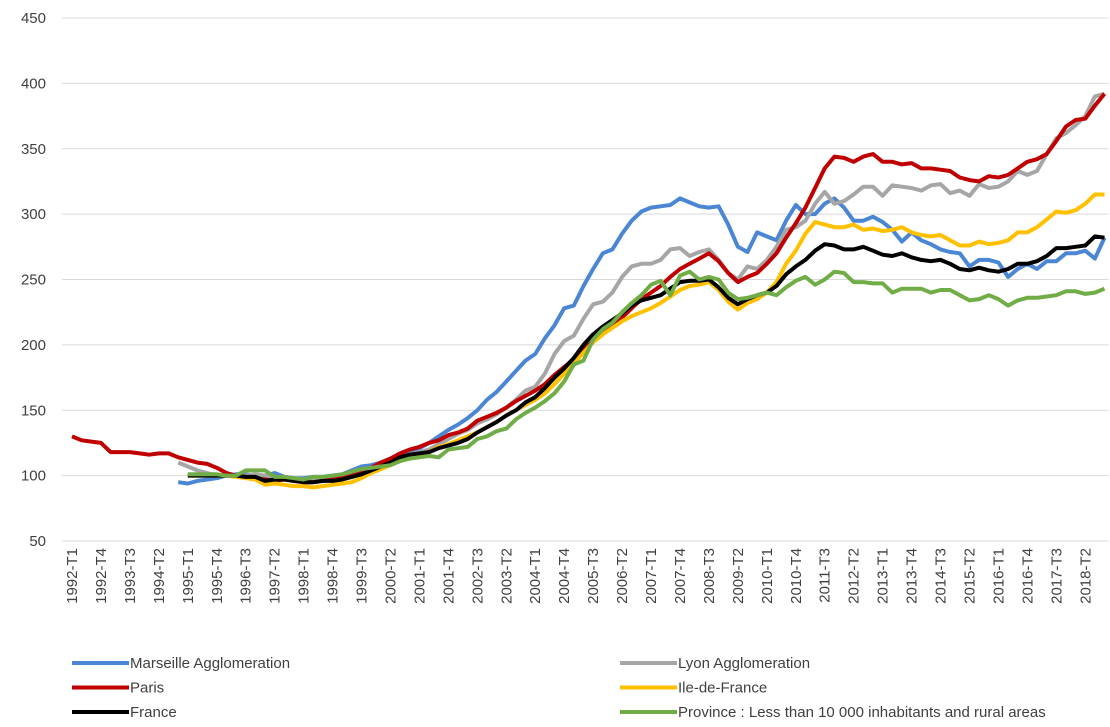 The width and height of the screenshot is (1110, 727). Describe the element at coordinates (101, 576) in the screenshot. I see `x-tick-label: 1992-T4` at that location.